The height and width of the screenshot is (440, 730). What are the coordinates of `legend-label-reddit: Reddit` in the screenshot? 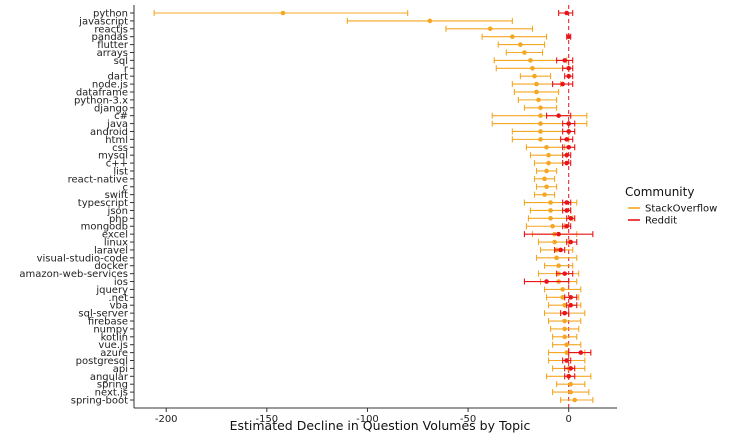 It's located at (661, 221).